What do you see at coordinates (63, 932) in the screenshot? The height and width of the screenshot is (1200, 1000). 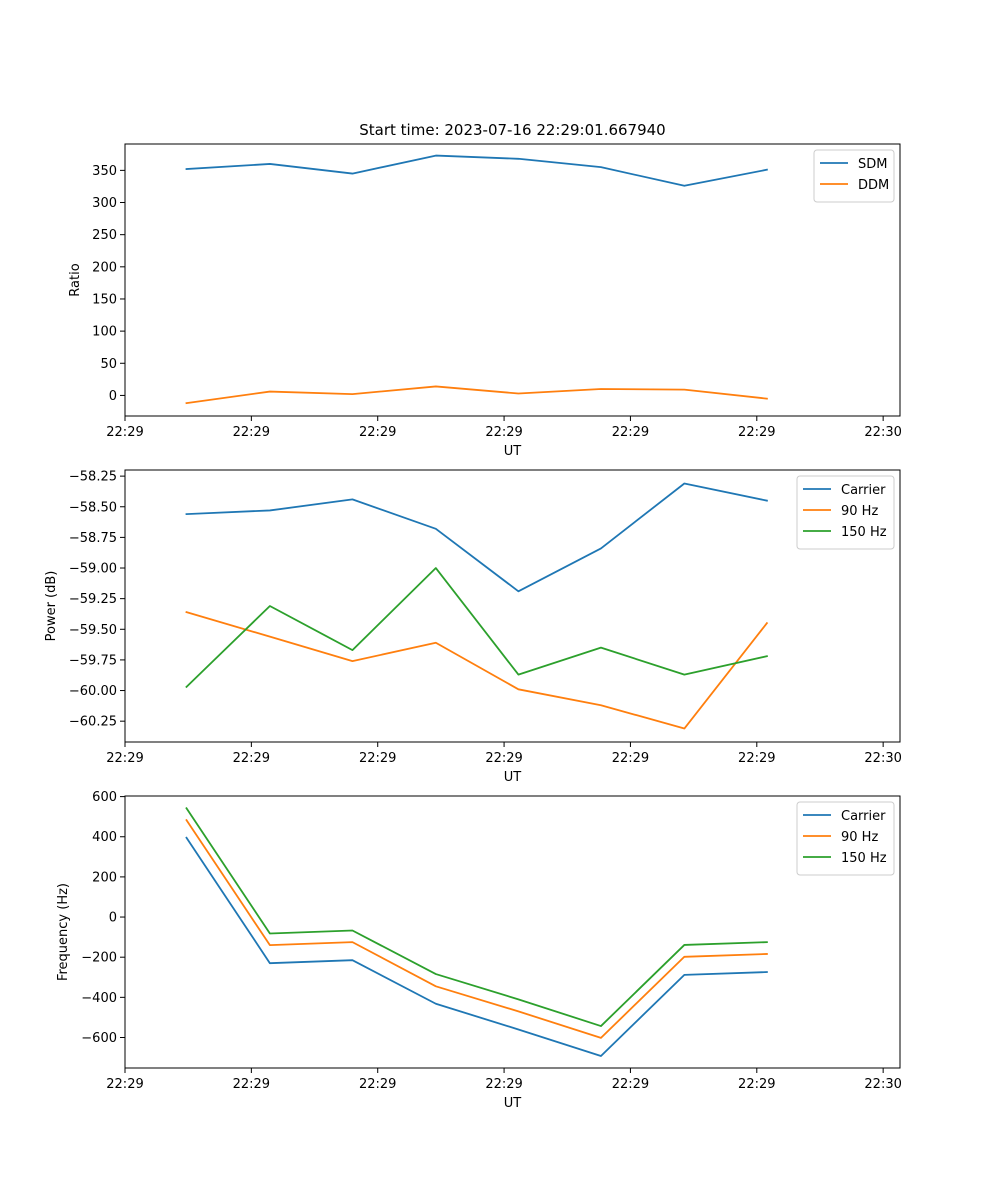 I see `y-axis-label: Frequency (Hz)` at bounding box center [63, 932].